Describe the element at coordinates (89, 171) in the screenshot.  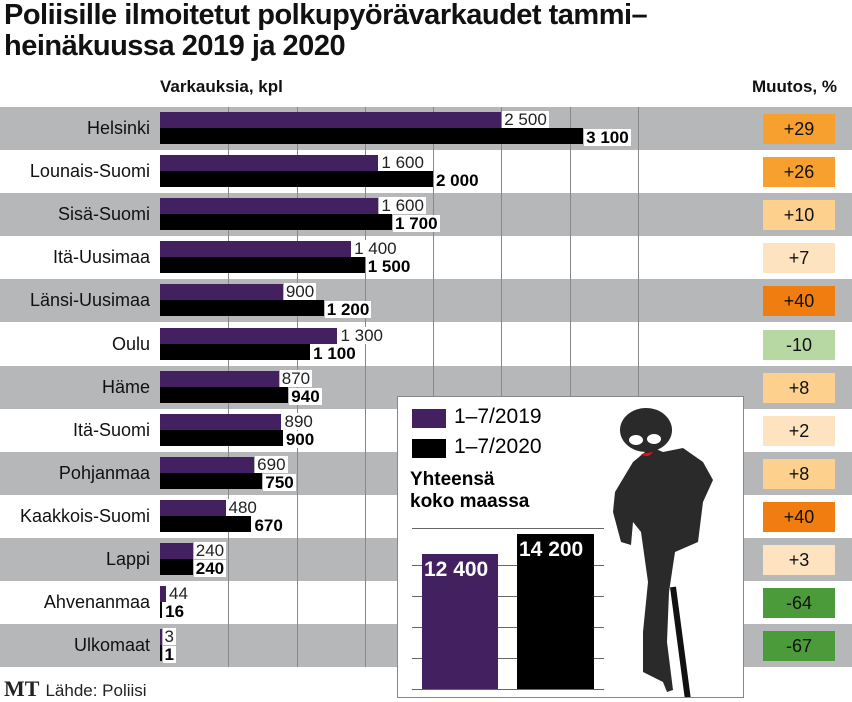
I see `category-label: Lounais-Suomi` at that location.